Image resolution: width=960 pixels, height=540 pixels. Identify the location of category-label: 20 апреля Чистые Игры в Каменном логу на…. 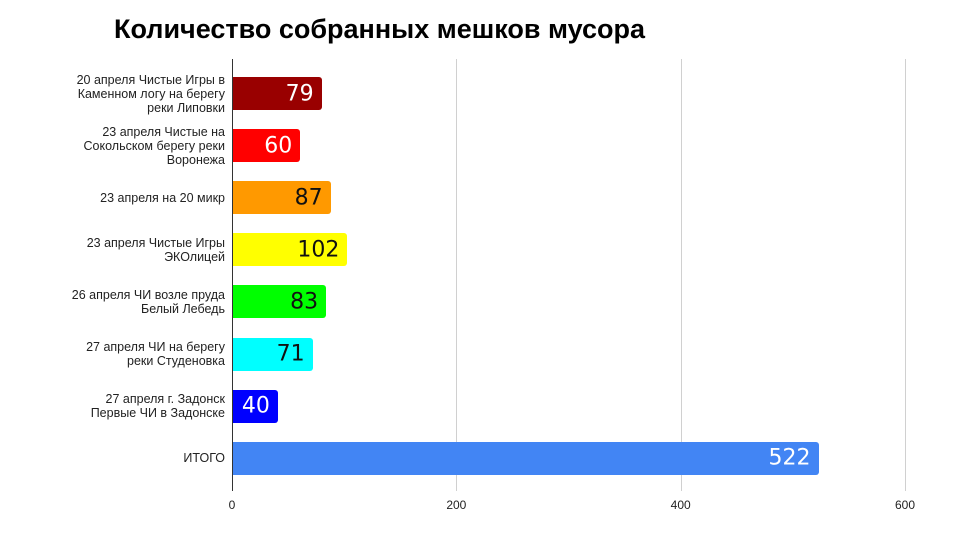
(150, 93).